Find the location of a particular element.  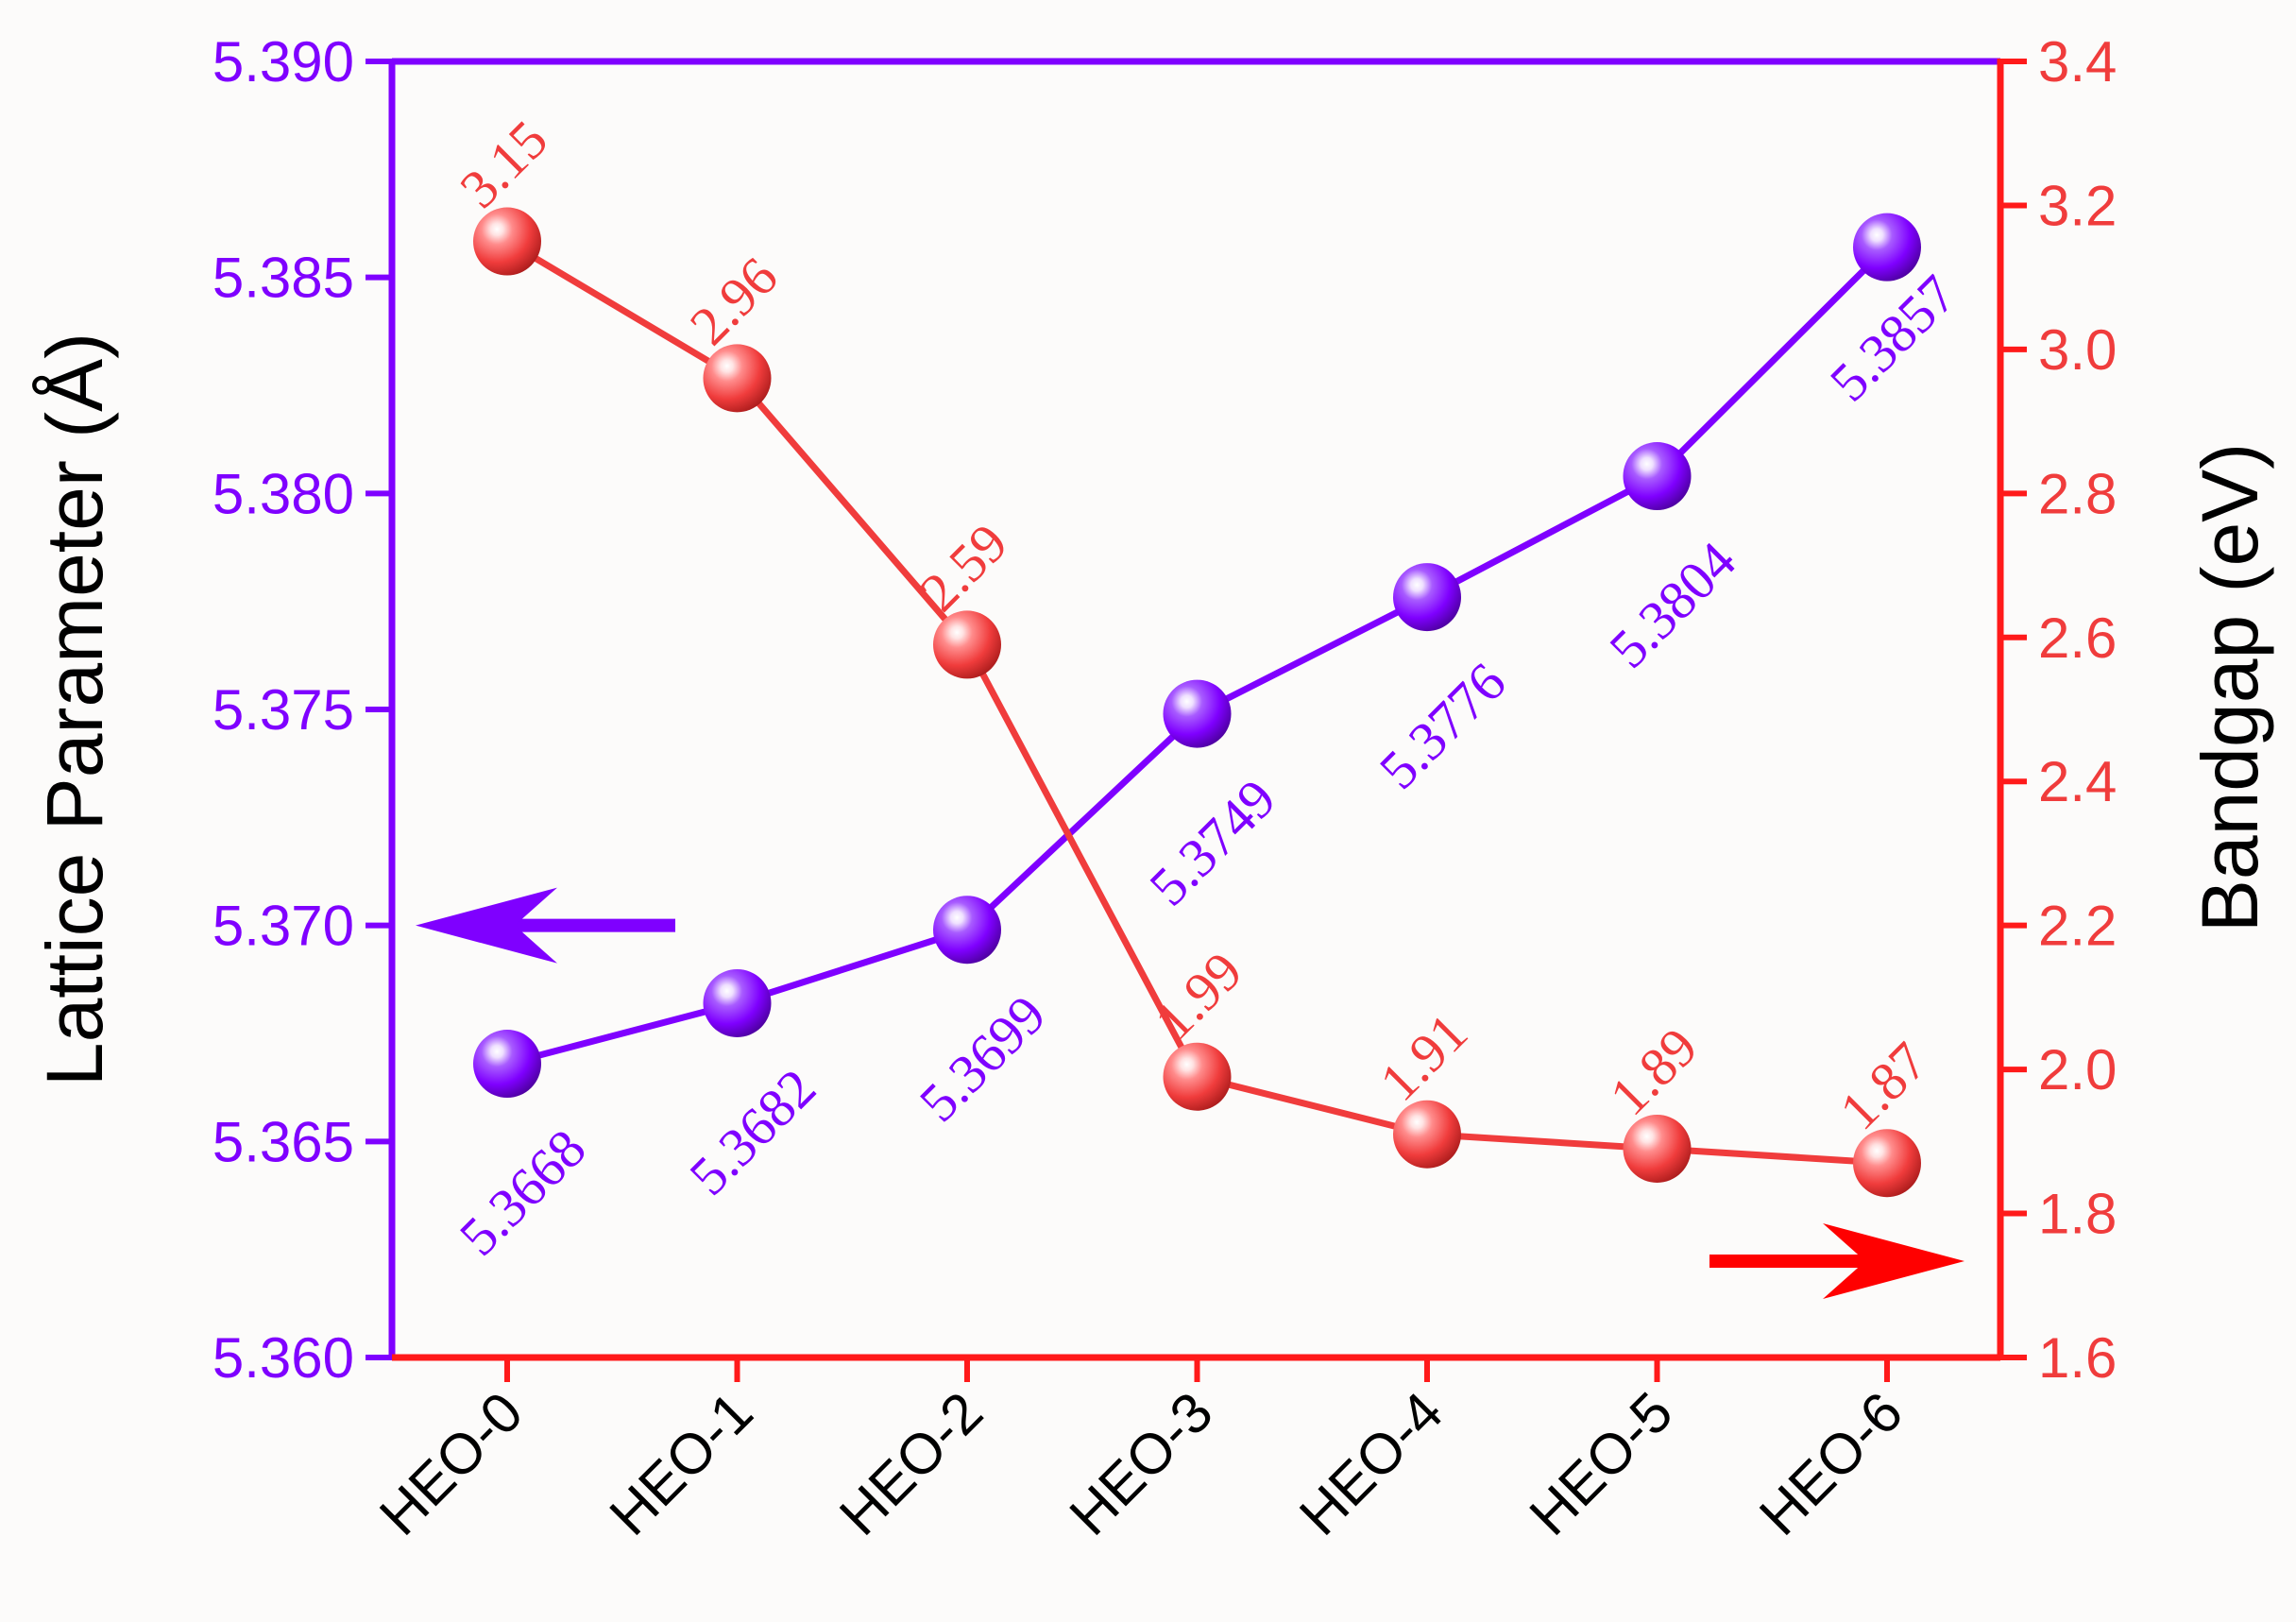

right-axis-title: Bandgap (eV) is located at coordinates (2229, 687).